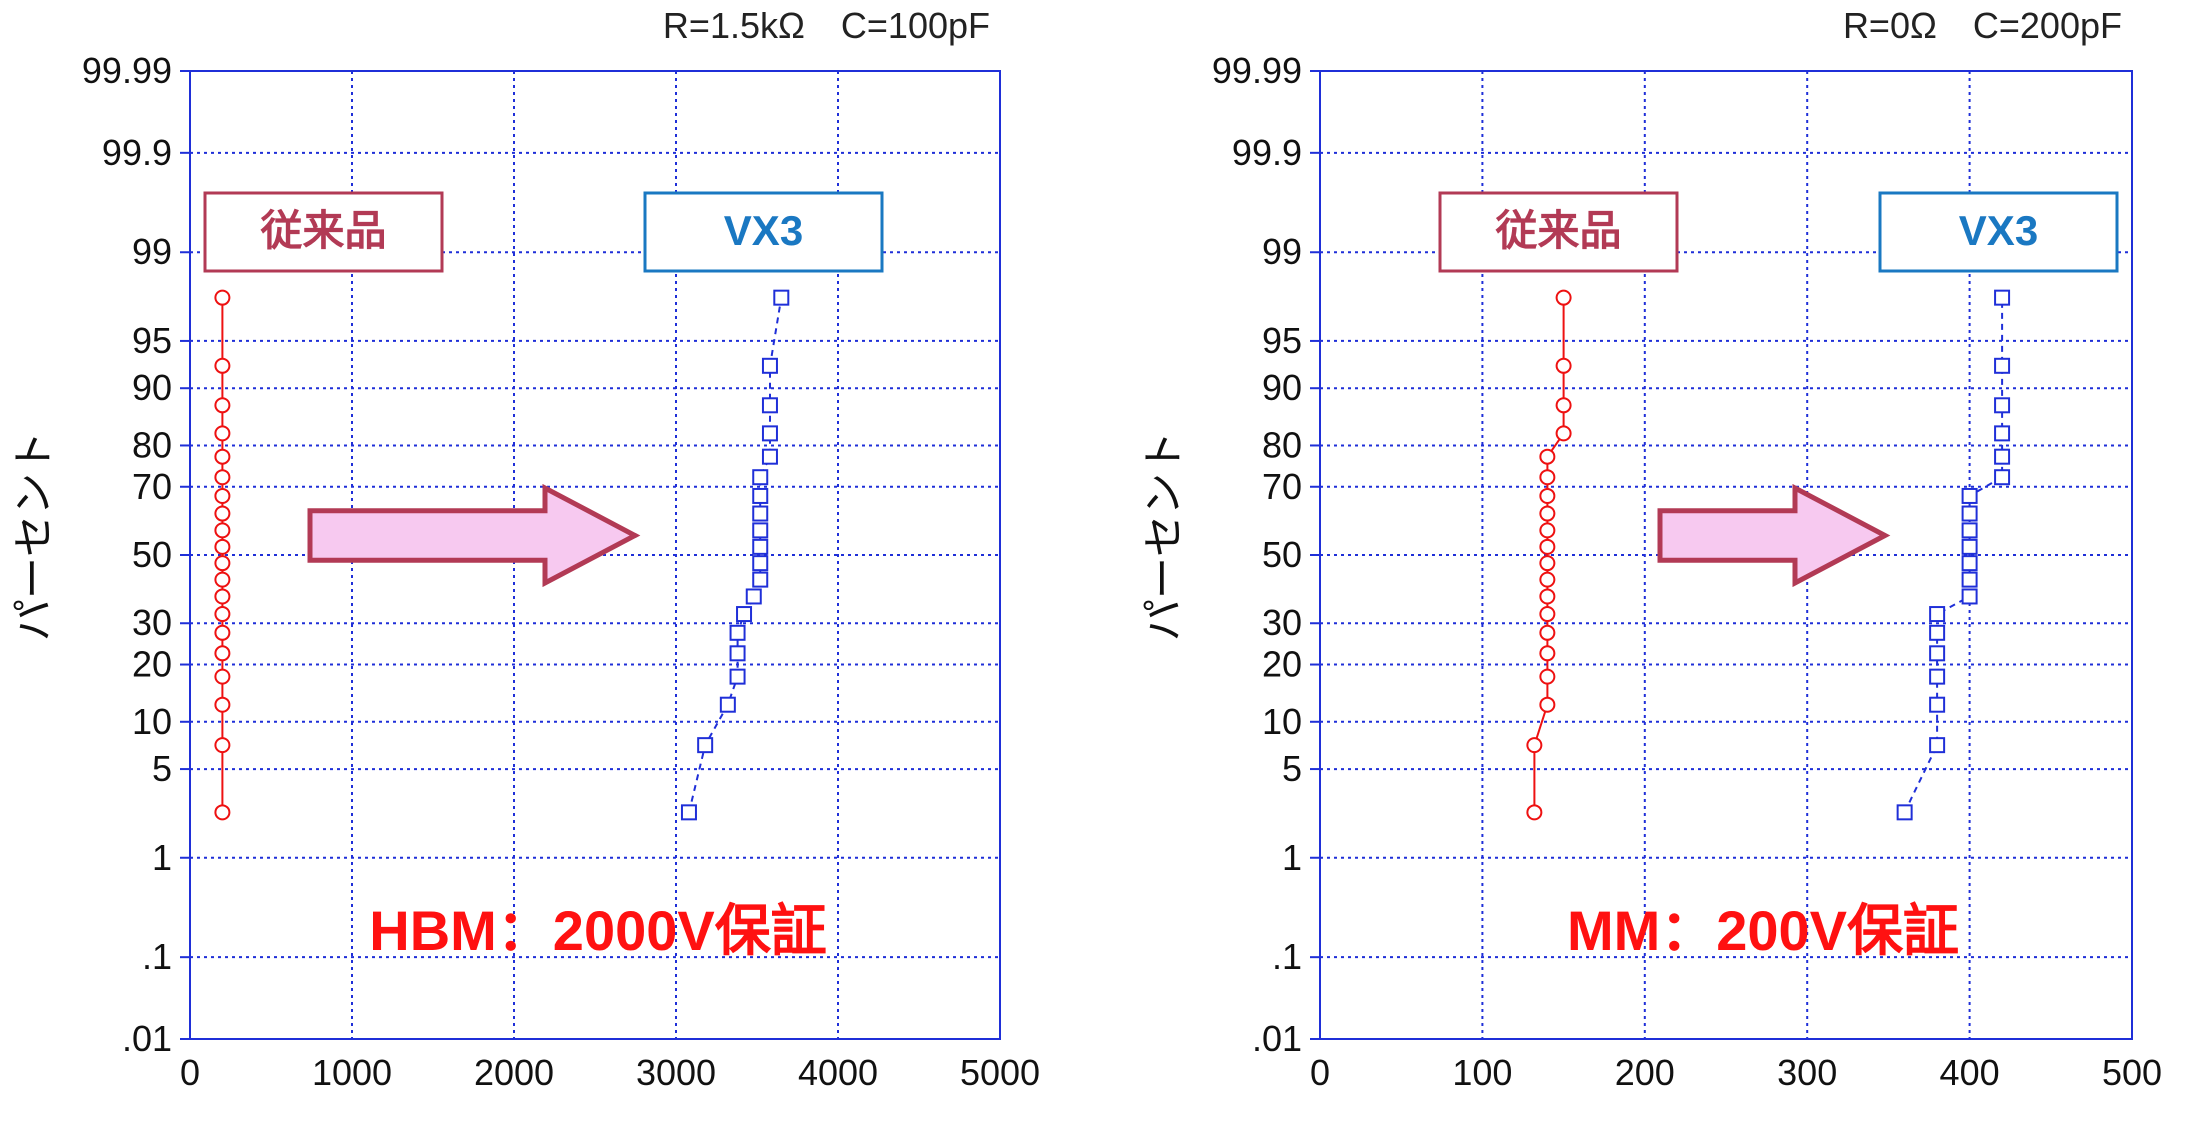 The image size is (2187, 1128). What do you see at coordinates (1163, 536) in the screenshot?
I see `y-axis-label: パーセント` at bounding box center [1163, 536].